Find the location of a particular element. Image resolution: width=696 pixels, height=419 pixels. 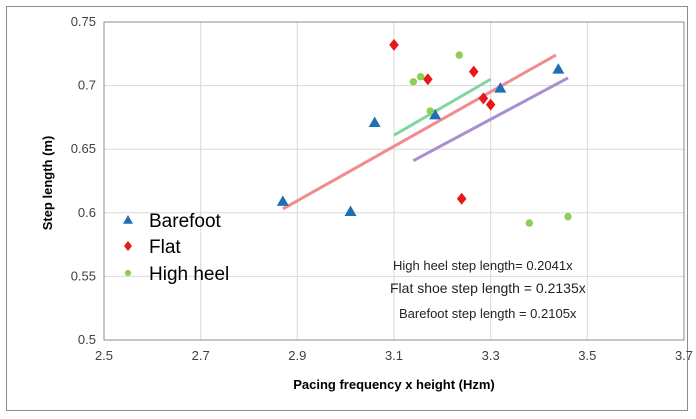

x-tick-label: 3.1 is located at coordinates (394, 355).